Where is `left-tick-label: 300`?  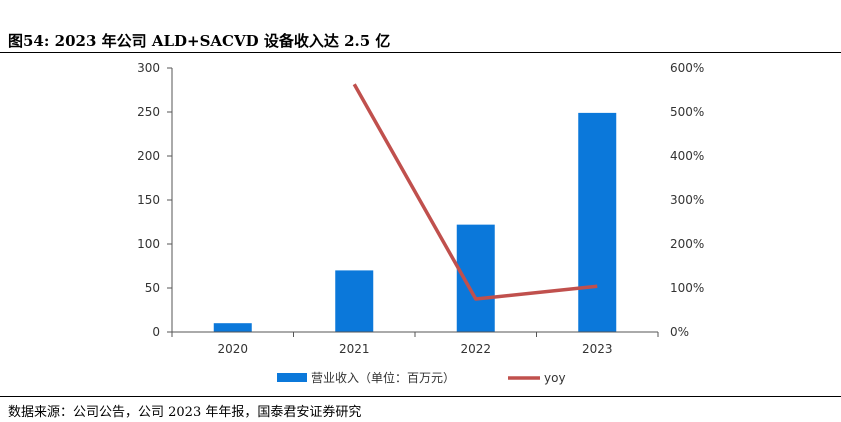
left-tick-label: 300 is located at coordinates (148, 68).